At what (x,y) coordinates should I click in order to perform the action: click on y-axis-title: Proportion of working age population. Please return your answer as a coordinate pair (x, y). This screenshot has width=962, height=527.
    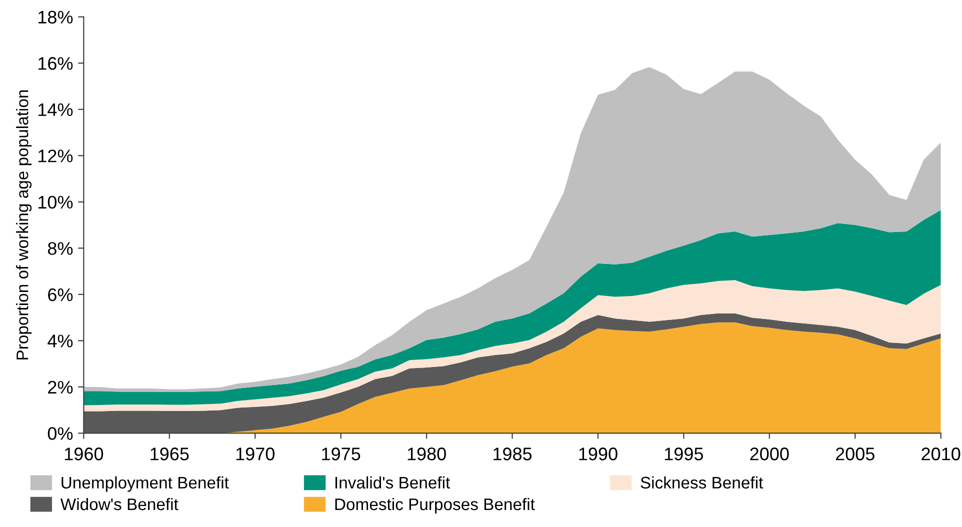
    Looking at the image, I should click on (24, 225).